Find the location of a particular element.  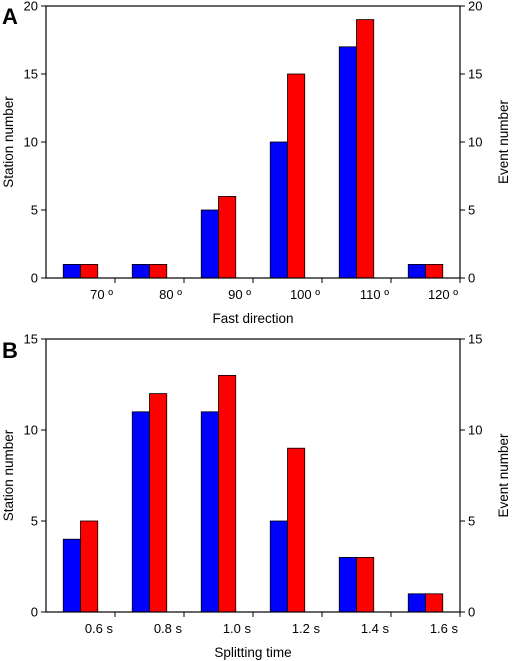

panel-b-xtick-label: 1.6 s is located at coordinates (444, 628).